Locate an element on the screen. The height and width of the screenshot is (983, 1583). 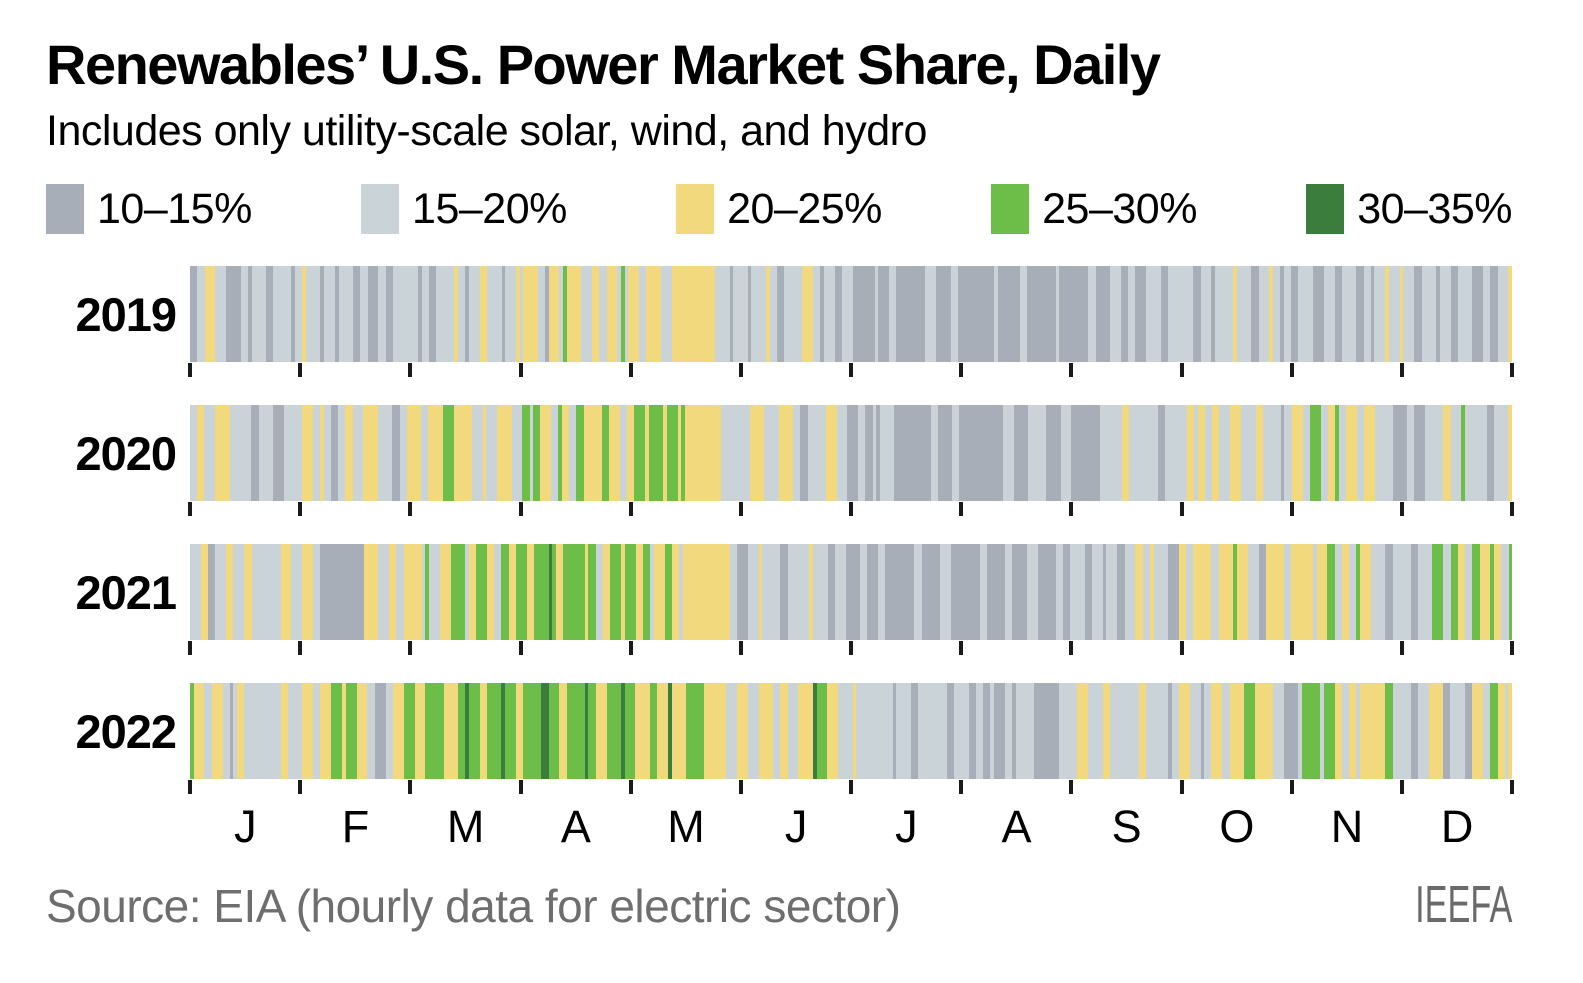
legend-item: 10–15% is located at coordinates (149, 209).